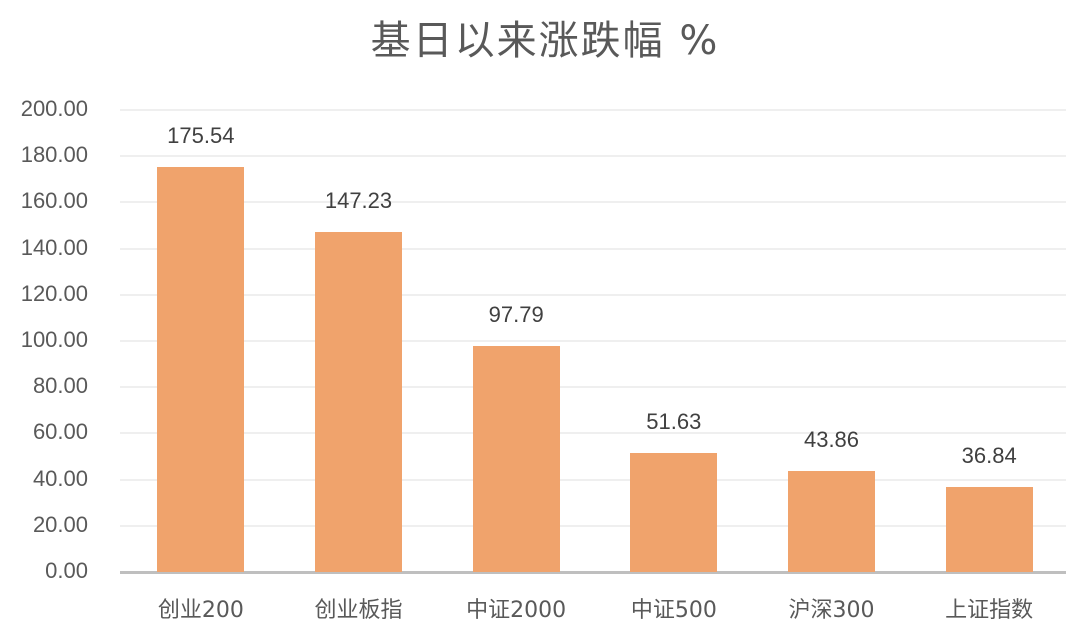 This screenshot has width=1080, height=638. I want to click on x-tick-label: 沪深300, so click(831, 610).